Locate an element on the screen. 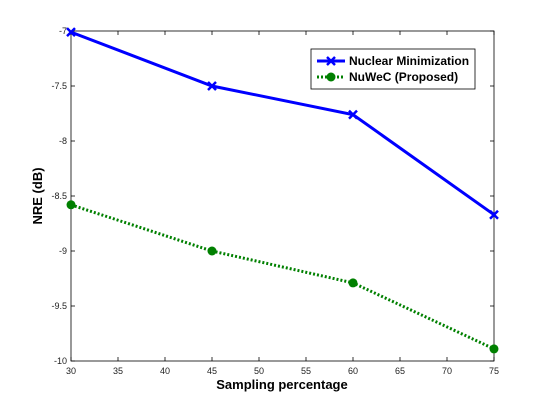 Image resolution: width=545 pixels, height=409 pixels. legend-label-nuwec: NuWeC (Proposed) is located at coordinates (403, 77).